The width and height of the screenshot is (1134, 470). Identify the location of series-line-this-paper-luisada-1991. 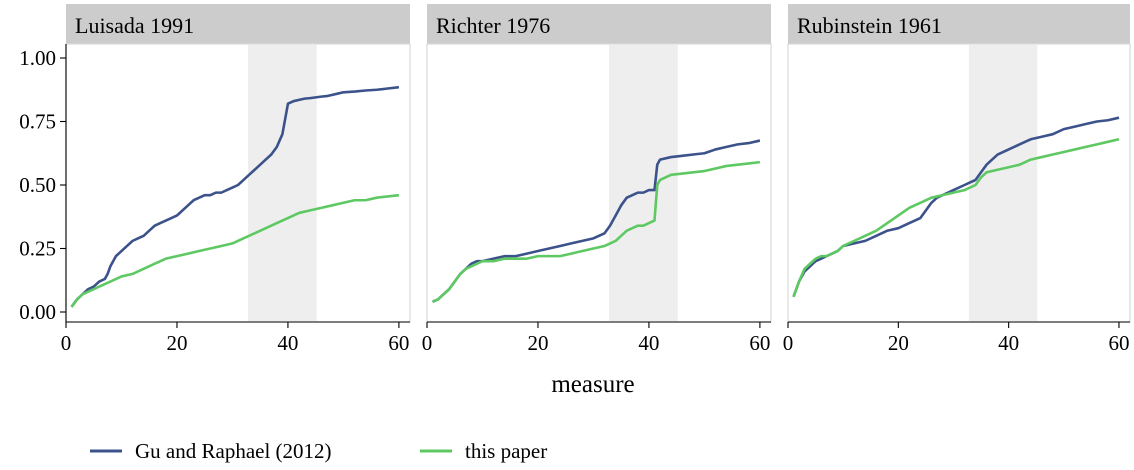
(235, 250).